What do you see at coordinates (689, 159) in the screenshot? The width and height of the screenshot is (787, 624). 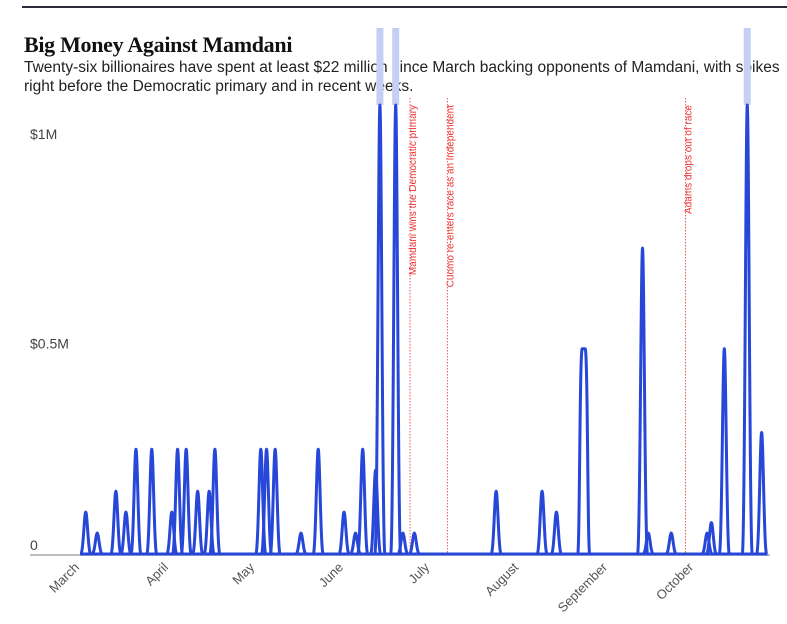 I see `event-label: Adams drops out of race` at bounding box center [689, 159].